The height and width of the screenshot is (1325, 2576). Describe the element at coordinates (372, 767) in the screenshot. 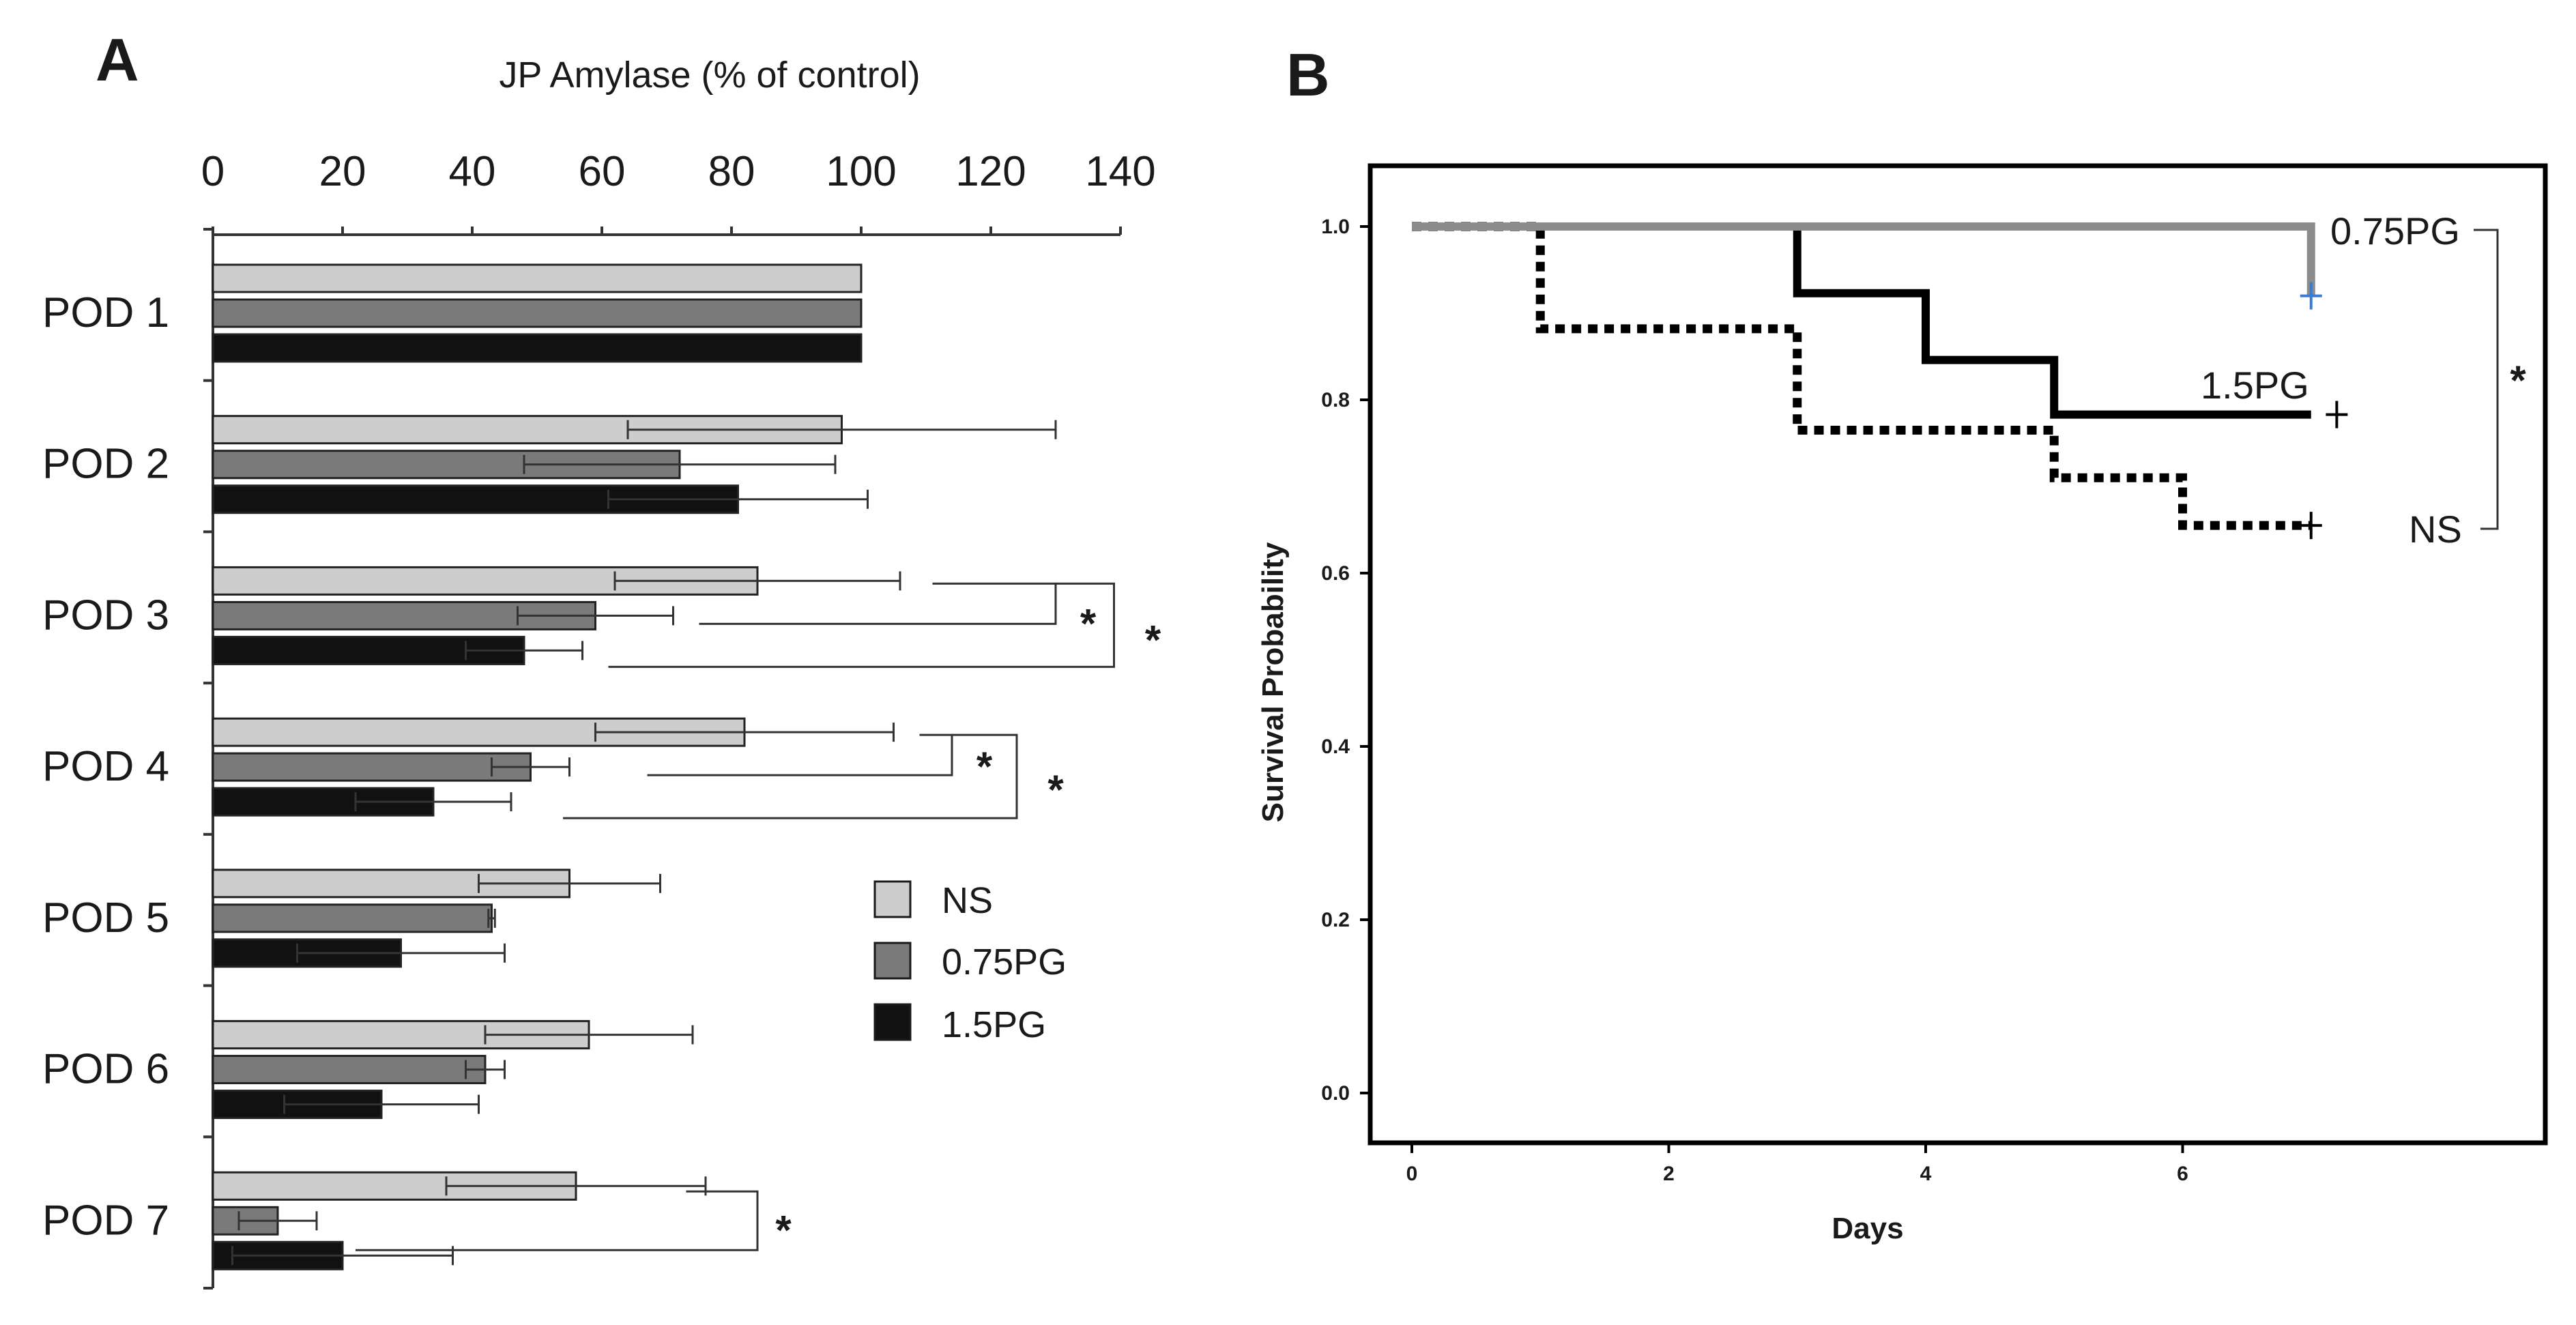

I see `bar-075pg-pod4` at that location.